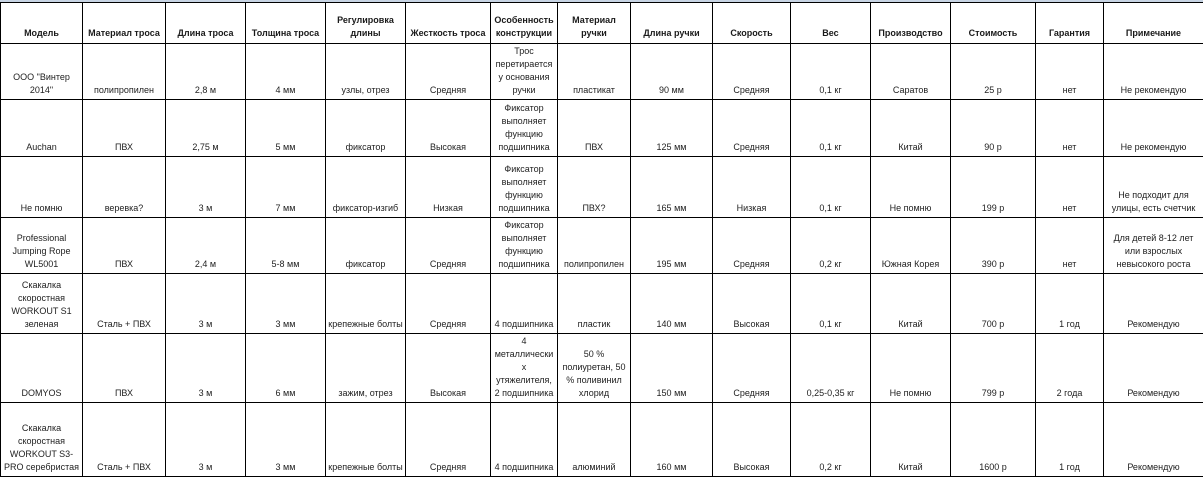  I want to click on cell-cost: 90 р, so click(993, 128).